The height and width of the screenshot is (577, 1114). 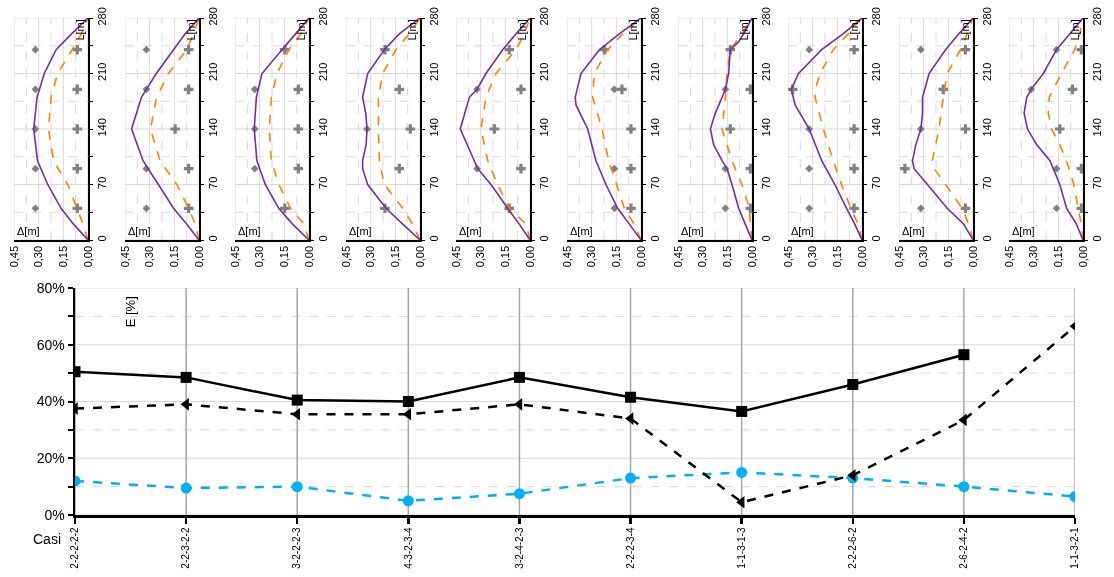 I want to click on x-tick-label: 3-2-4-2-3, so click(x=519, y=548).